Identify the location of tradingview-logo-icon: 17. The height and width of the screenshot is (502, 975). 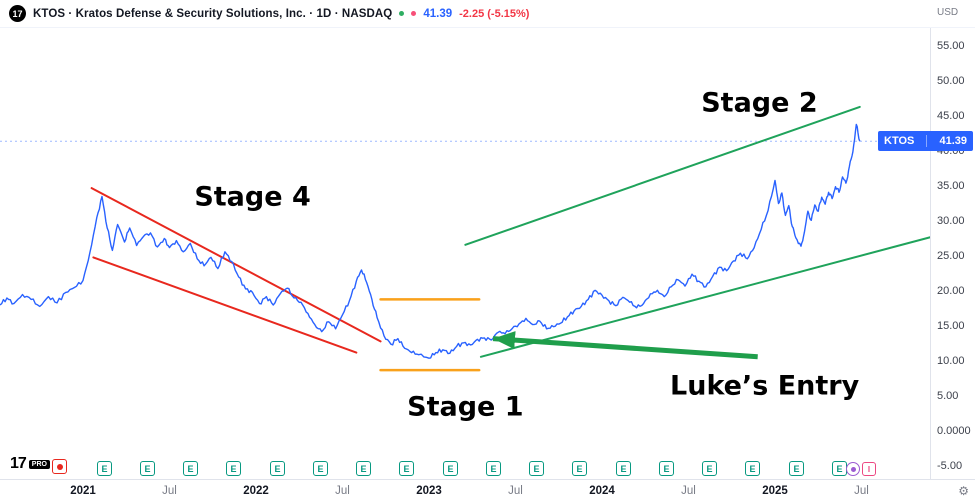
(17, 13).